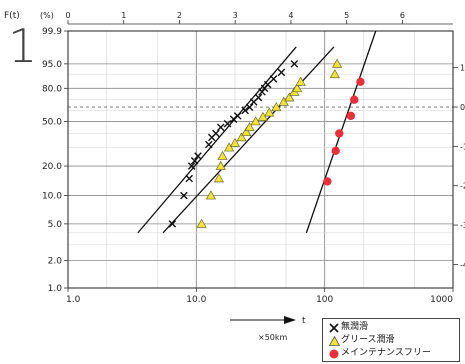  I want to click on legend-label: グリース潤滑, so click(368, 340).